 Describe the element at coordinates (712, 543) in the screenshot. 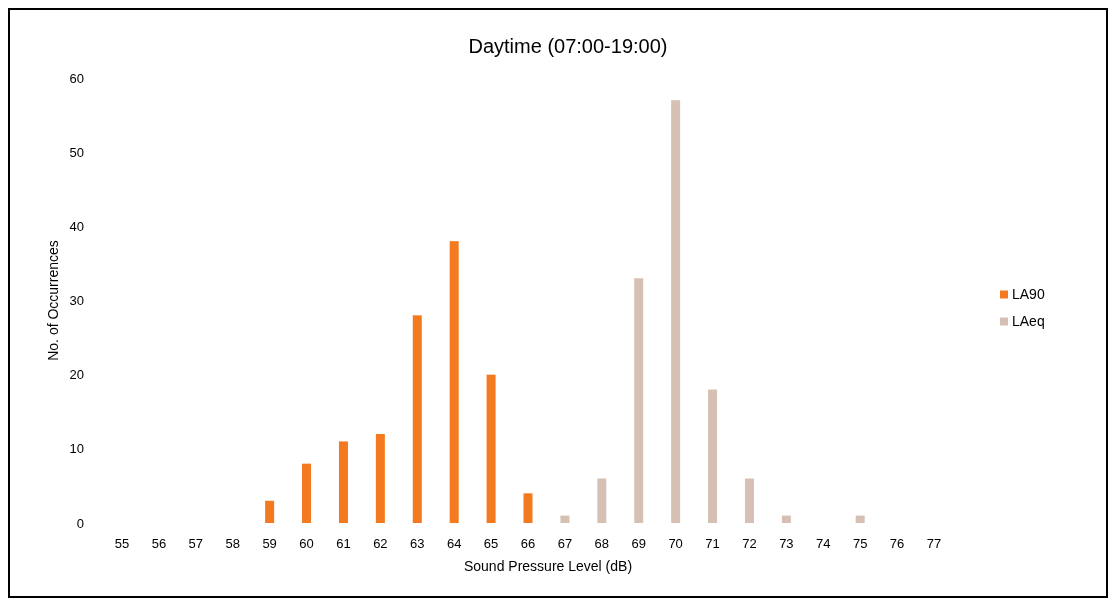

I see `x-tick-label: 71` at that location.